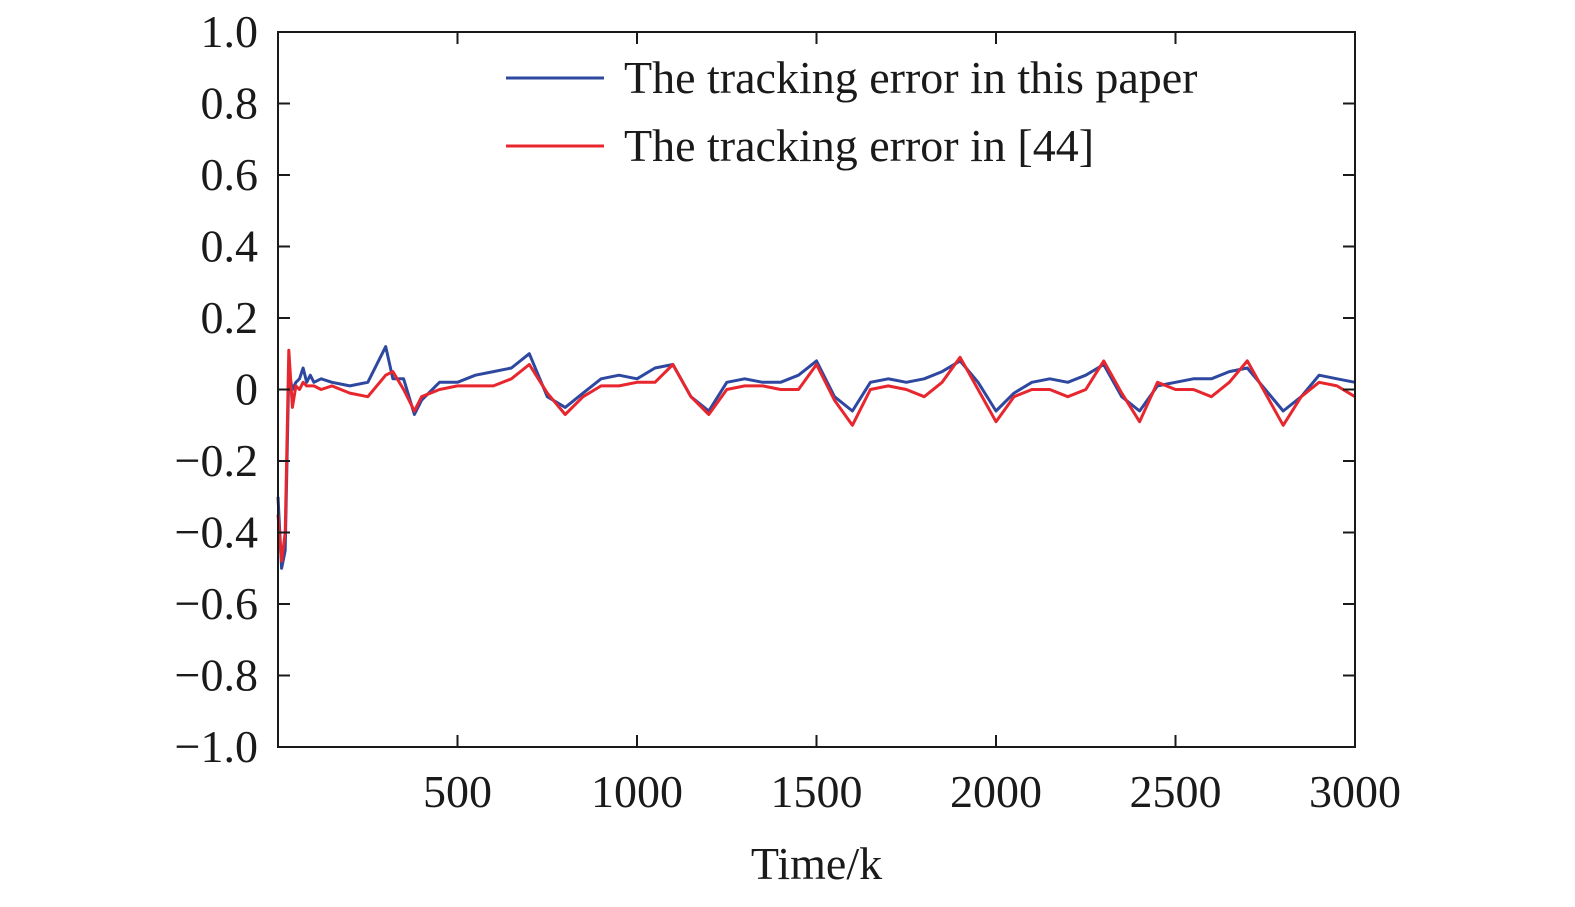 This screenshot has width=1575, height=907. Describe the element at coordinates (216, 675) in the screenshot. I see `y-tick-label: −0.8` at that location.